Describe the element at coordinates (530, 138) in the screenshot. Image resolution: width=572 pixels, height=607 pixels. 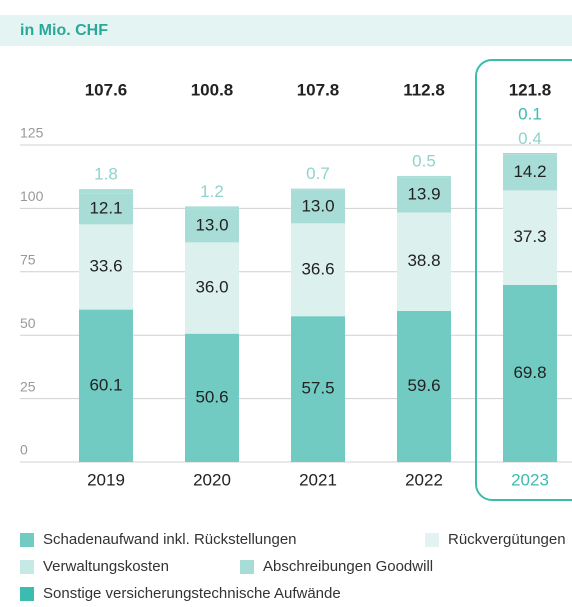
I see `value-label: 0.4` at that location.